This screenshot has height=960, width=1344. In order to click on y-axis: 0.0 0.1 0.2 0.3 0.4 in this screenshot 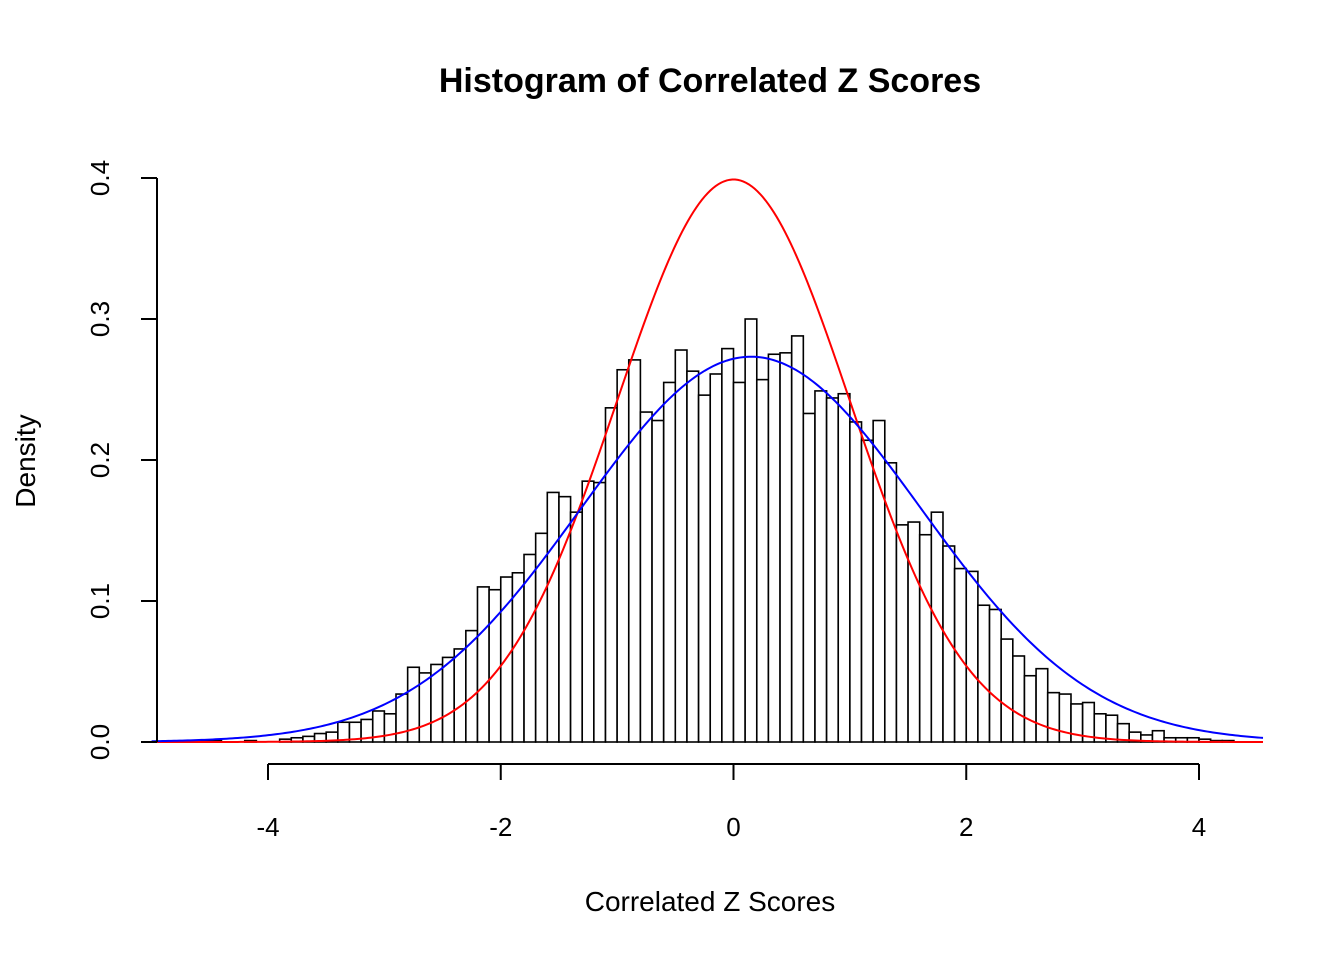, I will do `click(121, 460)`.